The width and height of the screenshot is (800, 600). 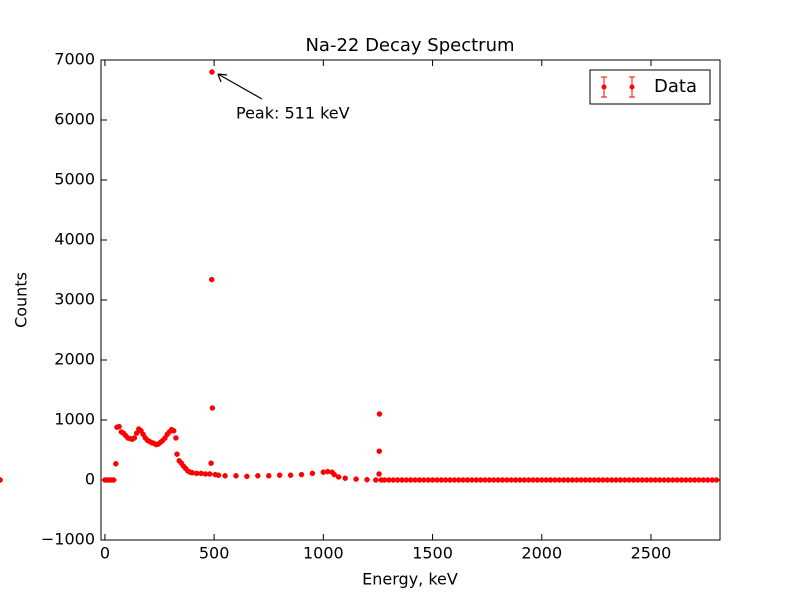 What do you see at coordinates (651, 553) in the screenshot?
I see `x-tick-label: 2500` at bounding box center [651, 553].